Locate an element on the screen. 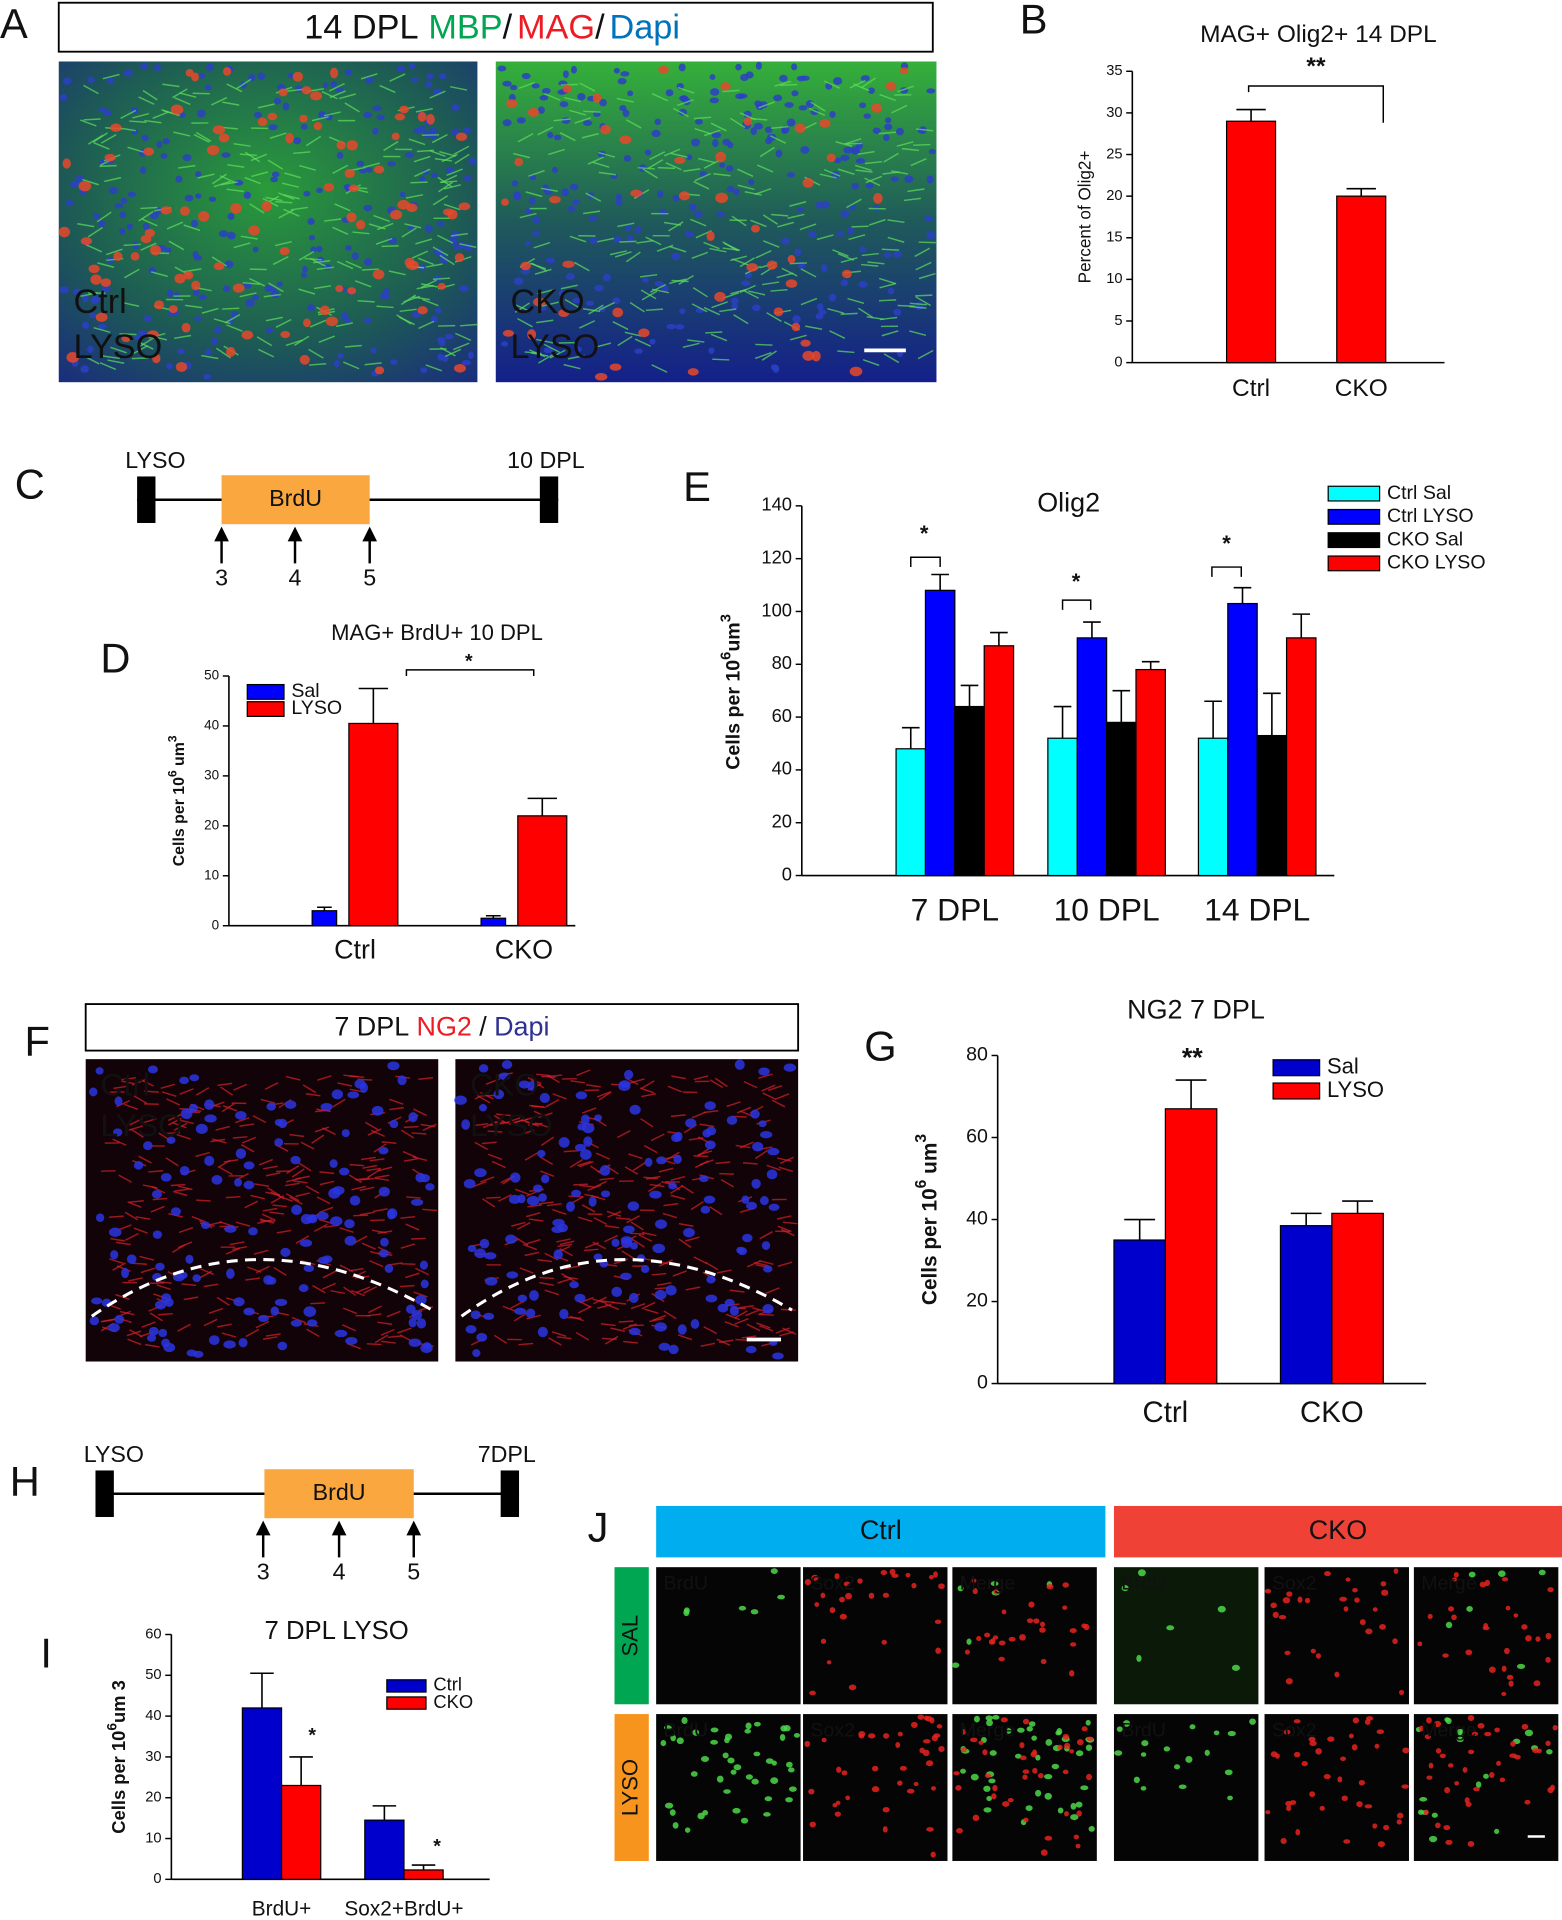  significance-bracket is located at coordinates (1227, 571).